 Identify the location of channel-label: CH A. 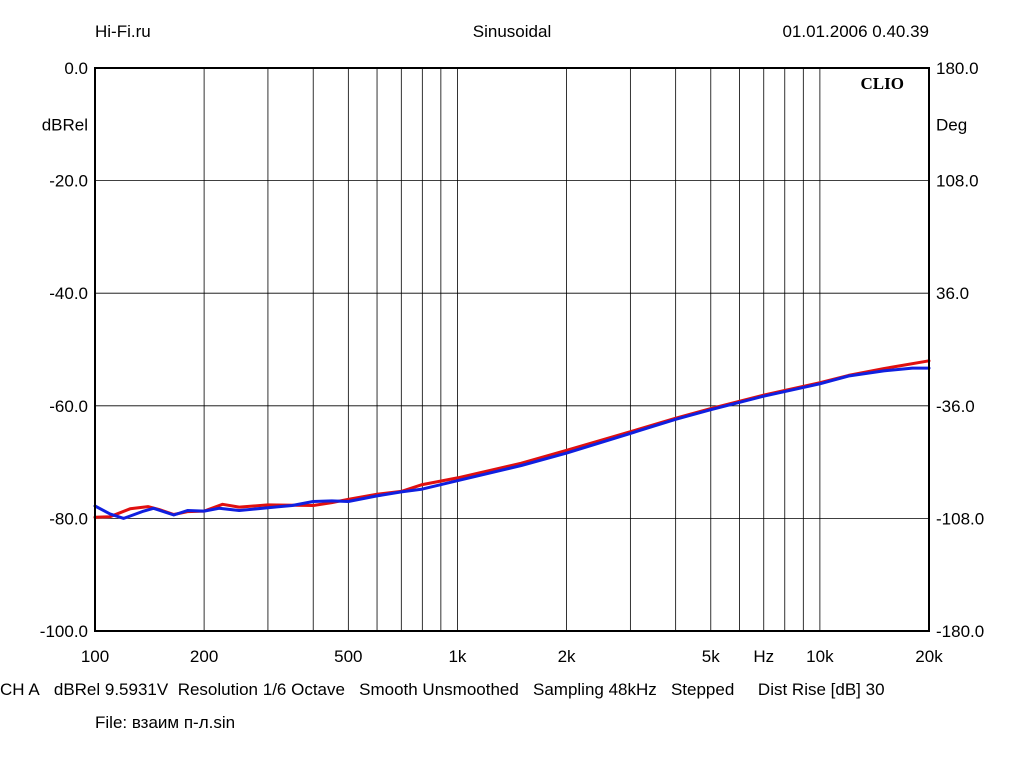
(20, 689).